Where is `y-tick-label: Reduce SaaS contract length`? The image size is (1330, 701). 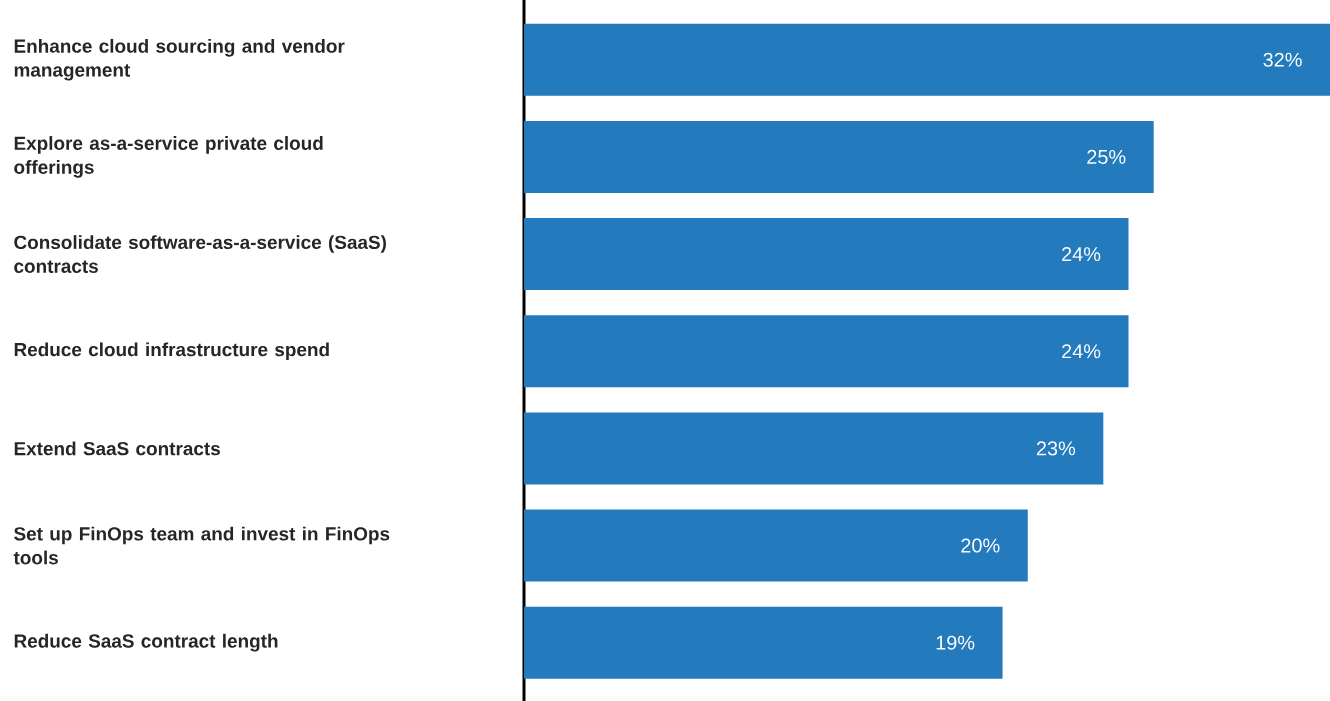
y-tick-label: Reduce SaaS contract length is located at coordinates (146, 642).